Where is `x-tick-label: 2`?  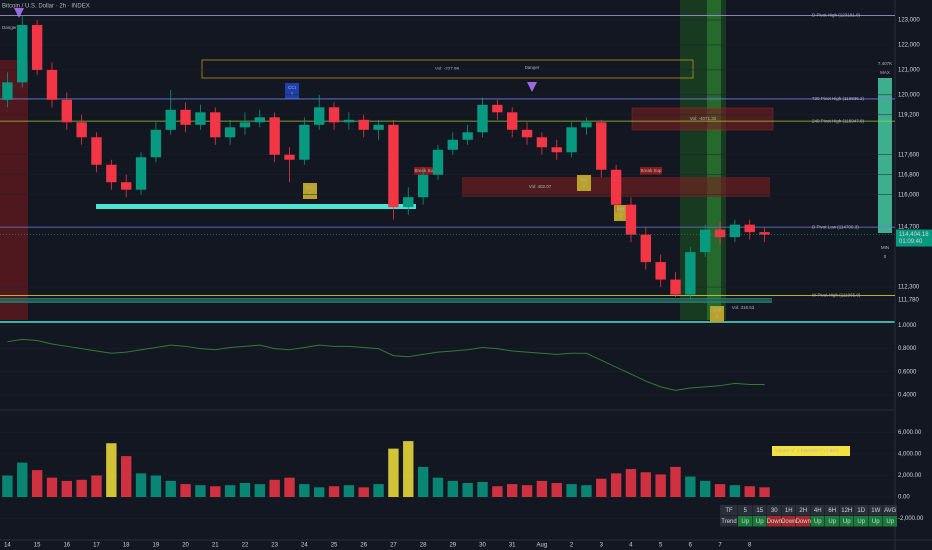
x-tick-label: 2 is located at coordinates (572, 546).